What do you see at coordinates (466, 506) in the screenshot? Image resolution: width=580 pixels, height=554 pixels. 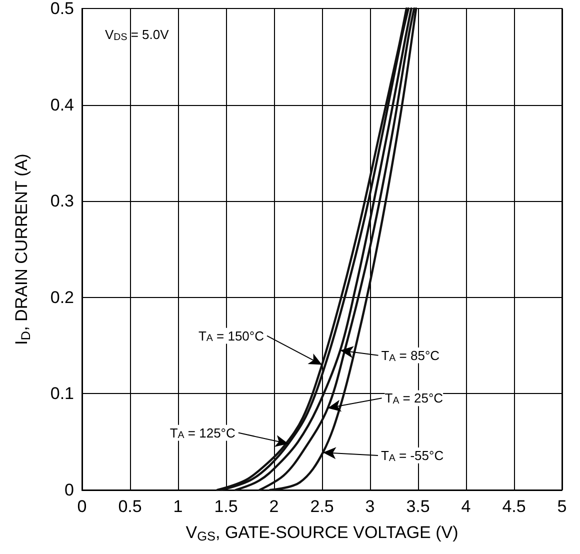 I see `x-tick-label: 4` at bounding box center [466, 506].